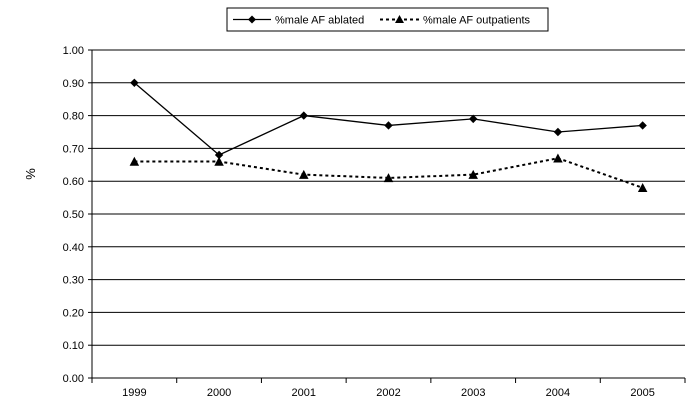 This screenshot has height=402, width=688. I want to click on x-tick-label: 2004, so click(558, 393).